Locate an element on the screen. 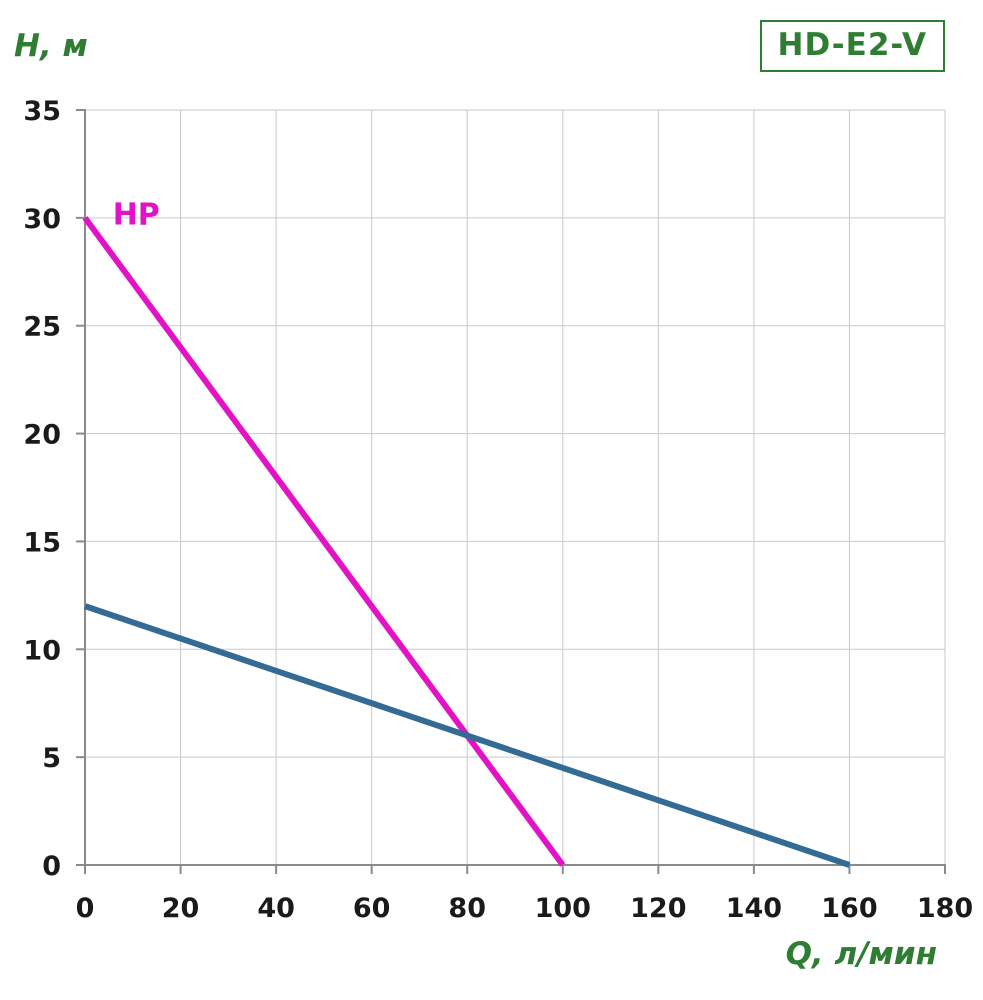  x-tick-label: 60 is located at coordinates (372, 908).